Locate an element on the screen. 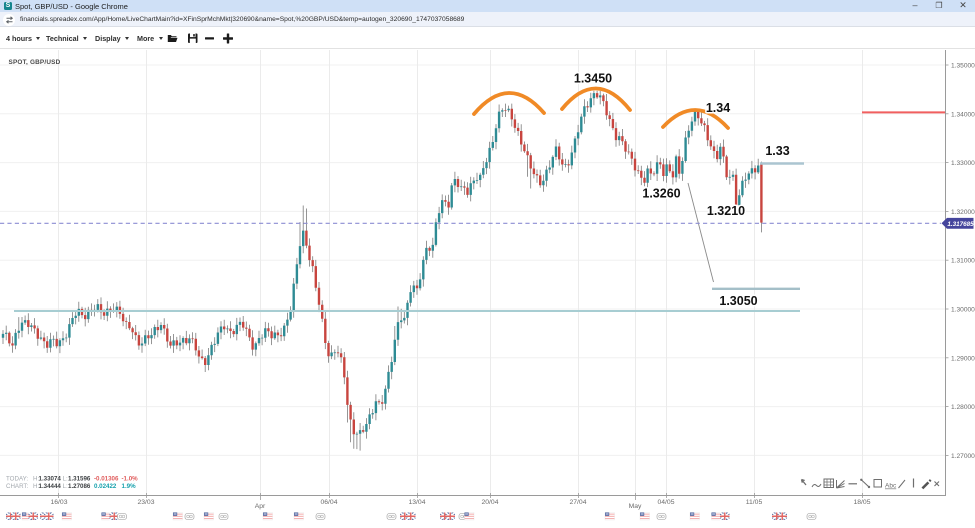  svg-text: 18/05 is located at coordinates (861, 502).